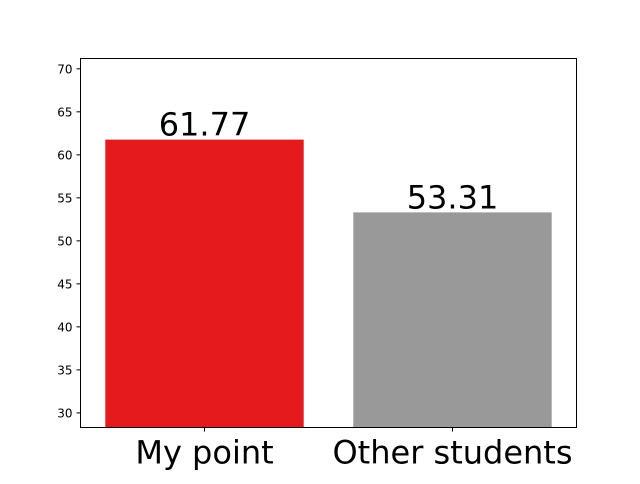 The width and height of the screenshot is (640, 484). What do you see at coordinates (64, 241) in the screenshot?
I see `y-tick-label: 50` at bounding box center [64, 241].